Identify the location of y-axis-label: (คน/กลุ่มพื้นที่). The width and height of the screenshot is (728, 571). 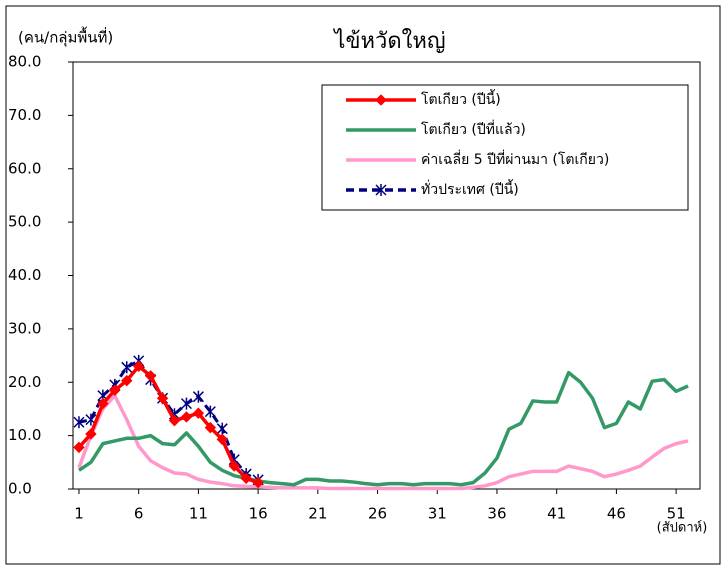
(65, 37).